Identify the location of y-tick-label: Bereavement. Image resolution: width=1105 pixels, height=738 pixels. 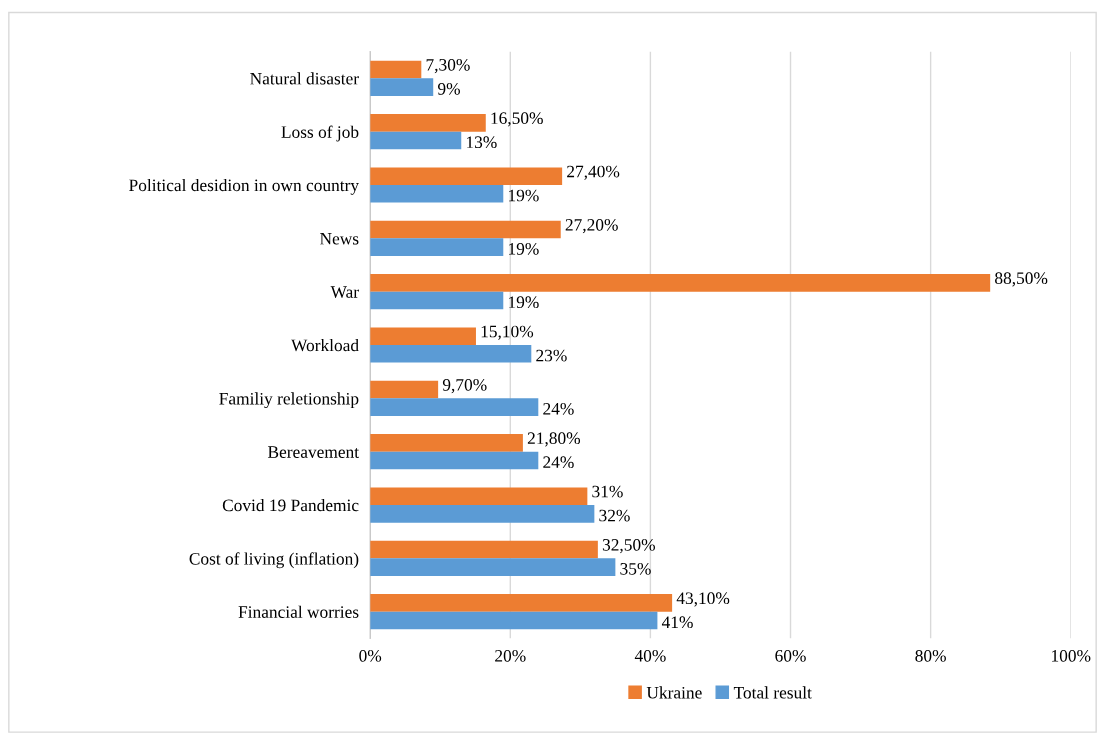
(313, 452).